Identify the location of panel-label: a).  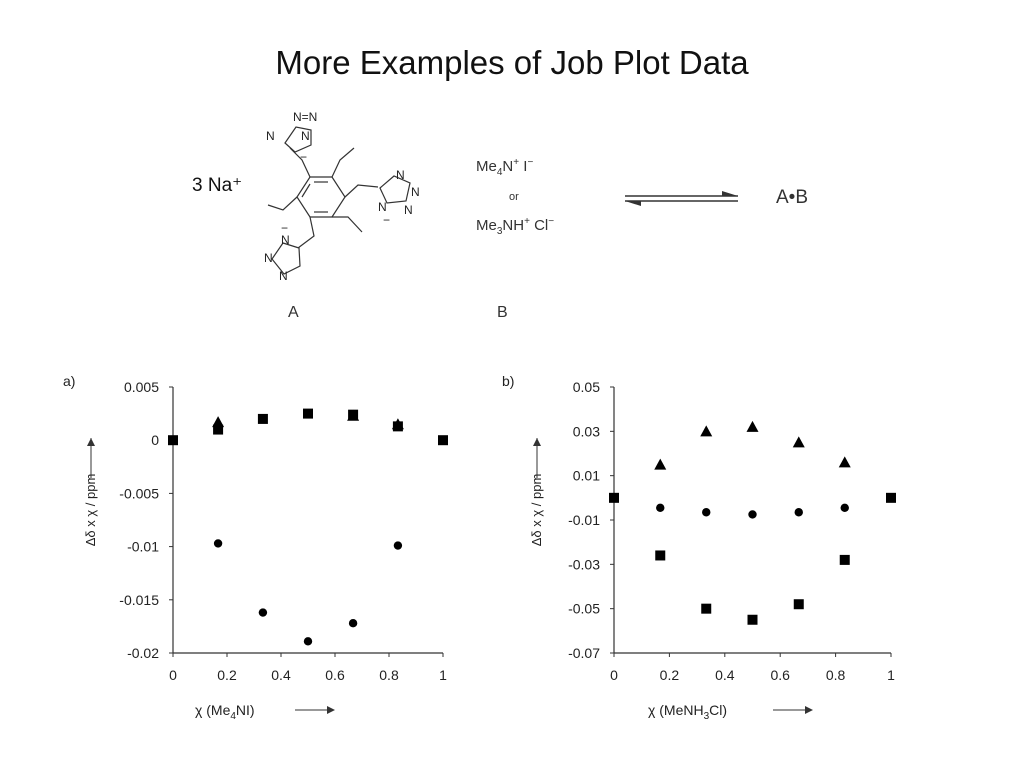
(69, 381).